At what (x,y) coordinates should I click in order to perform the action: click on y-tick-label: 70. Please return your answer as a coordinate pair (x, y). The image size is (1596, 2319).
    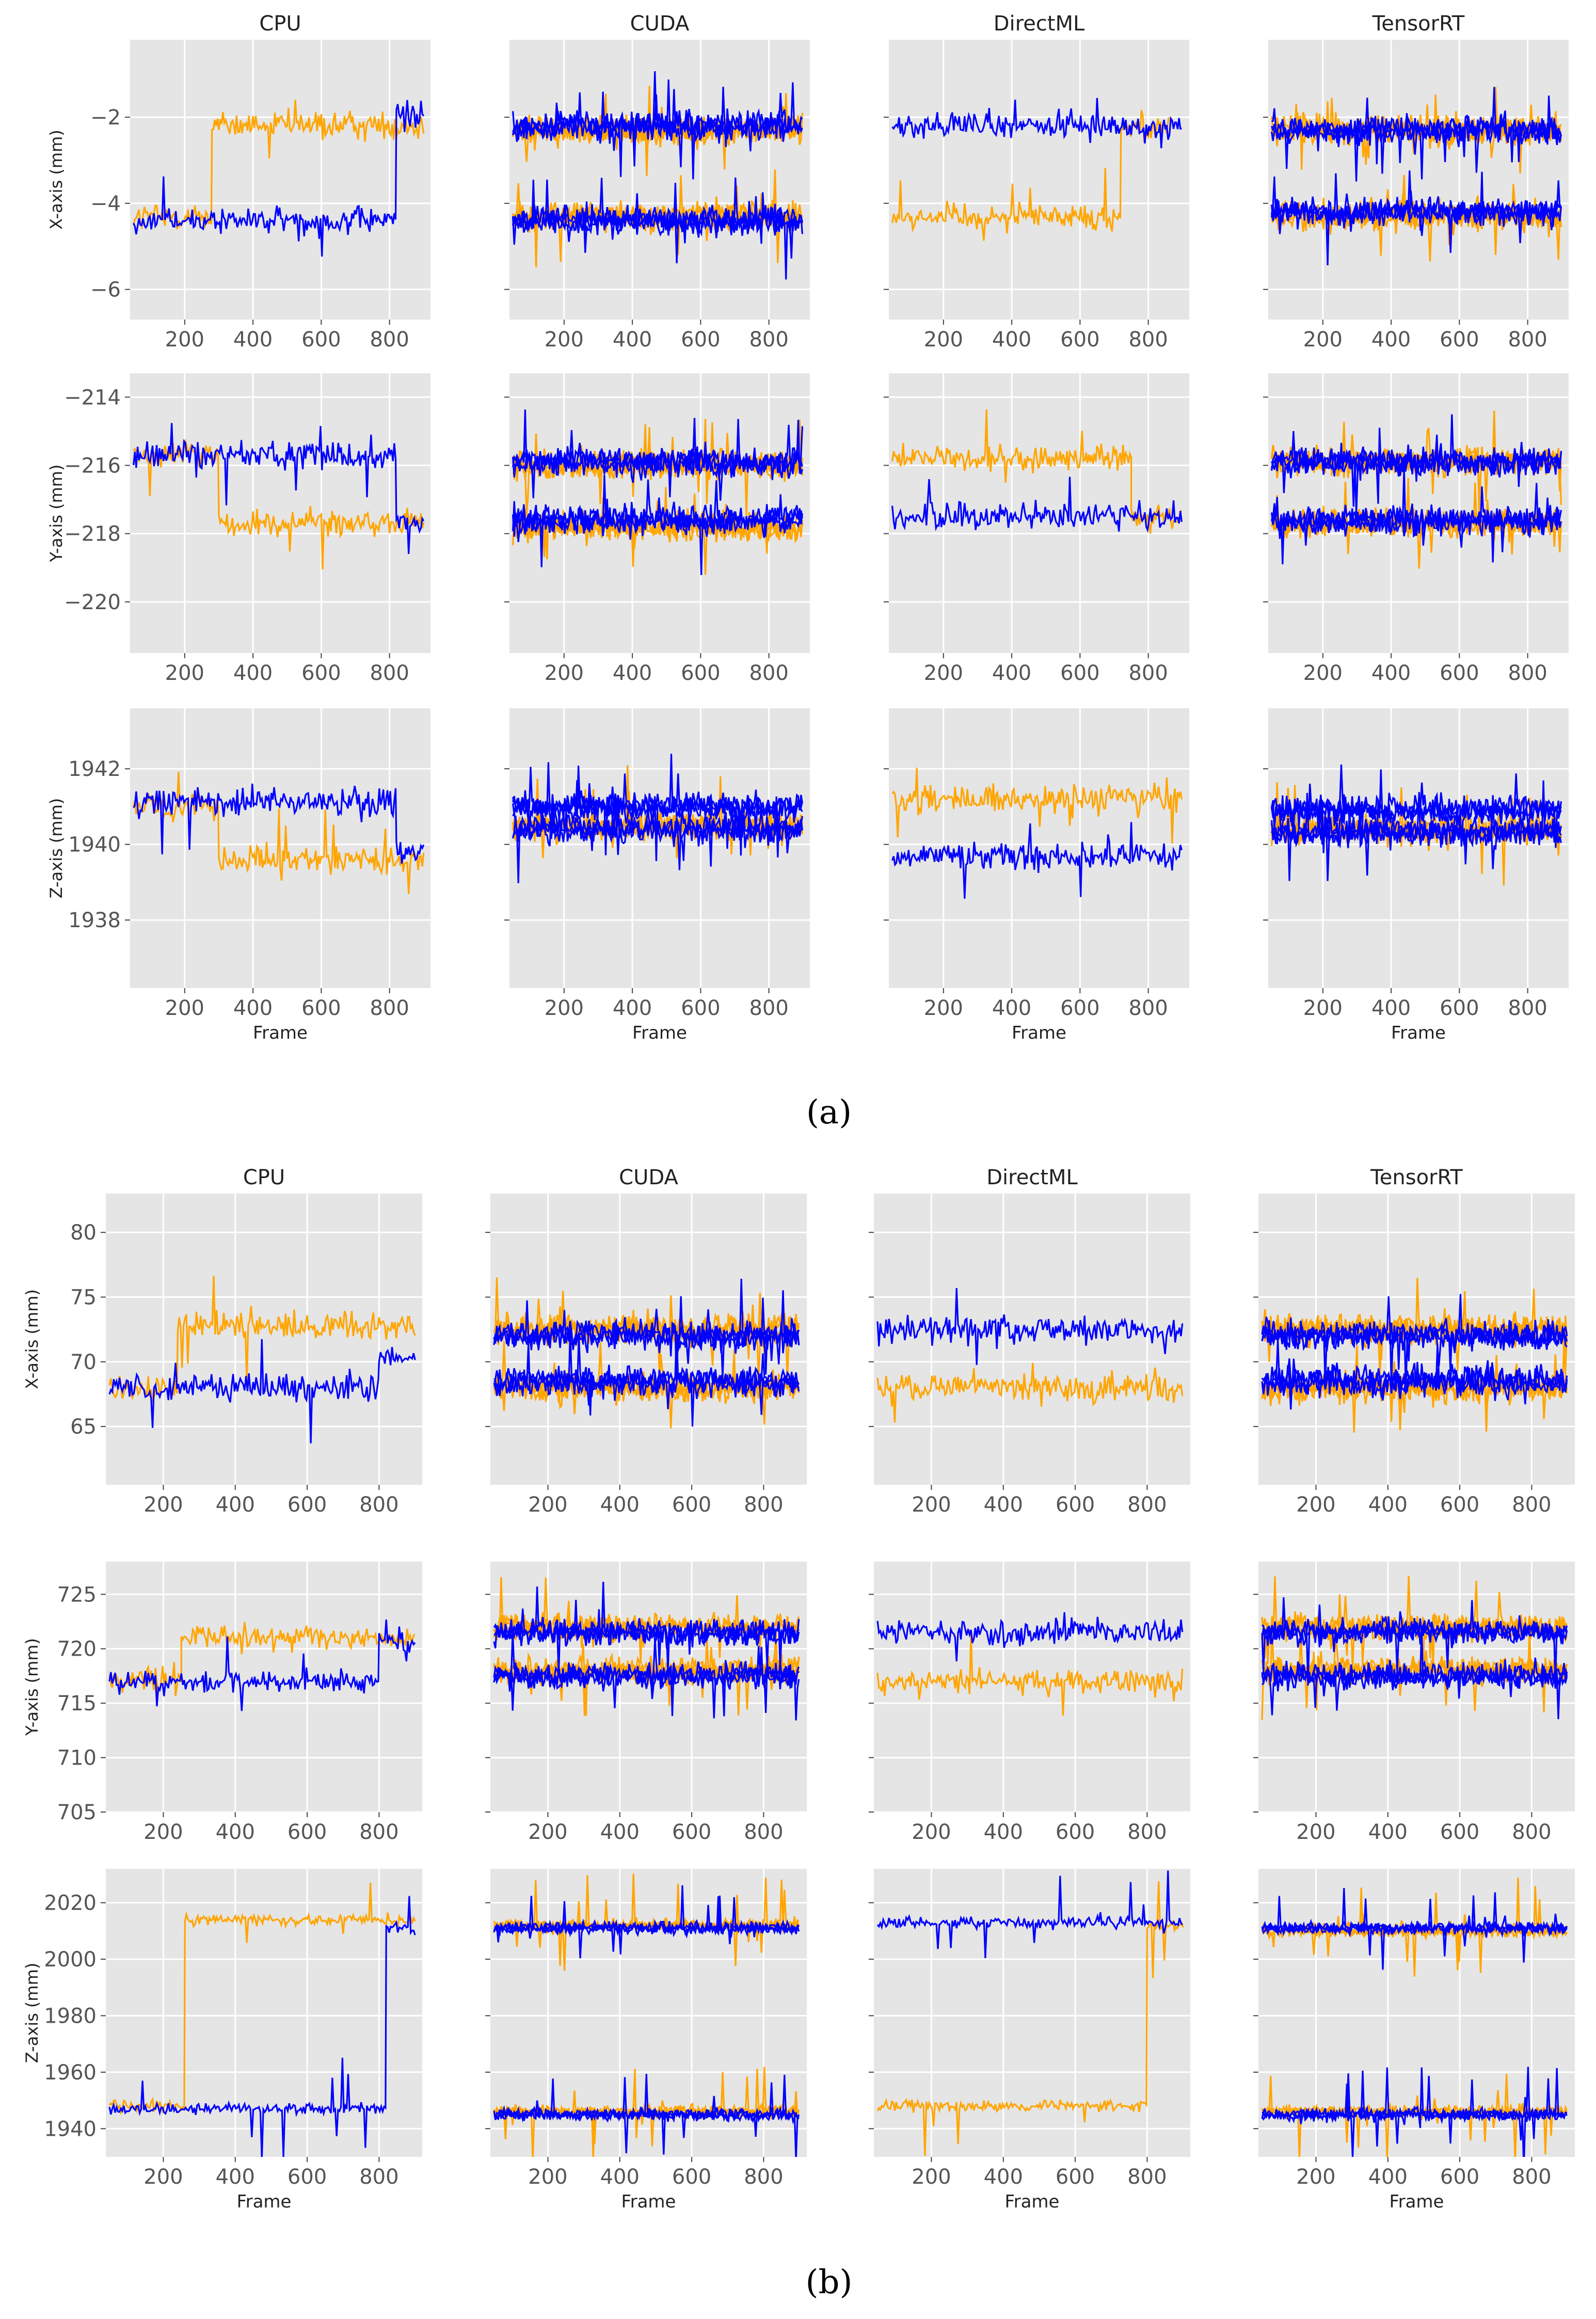
    Looking at the image, I should click on (83, 1362).